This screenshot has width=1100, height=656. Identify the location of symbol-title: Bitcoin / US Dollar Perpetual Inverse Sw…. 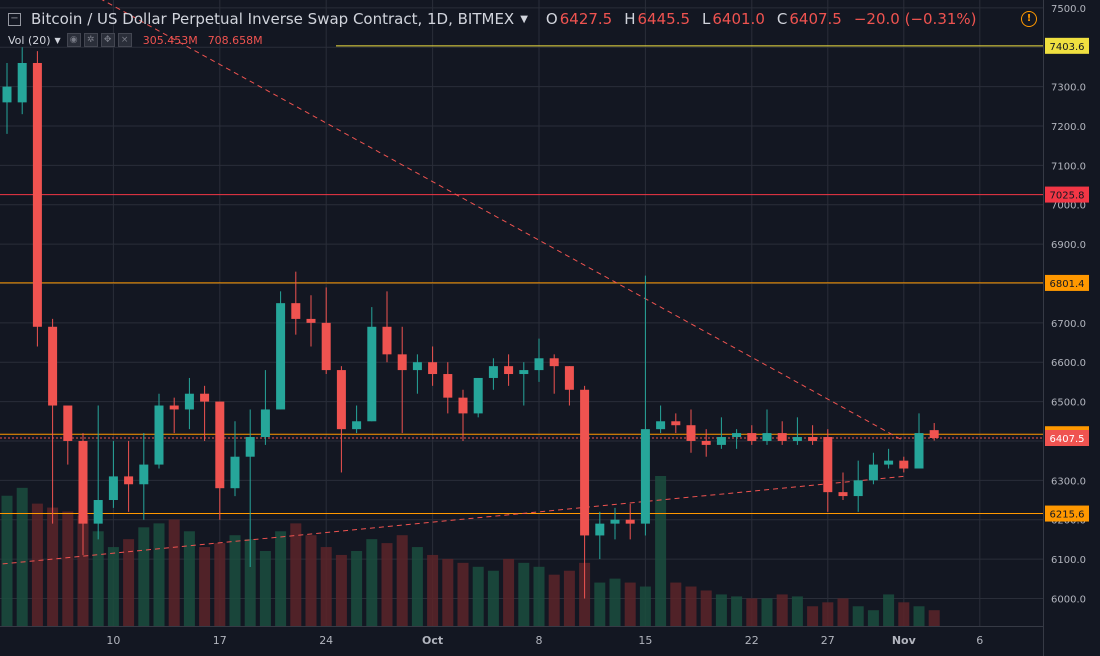
(273, 19).